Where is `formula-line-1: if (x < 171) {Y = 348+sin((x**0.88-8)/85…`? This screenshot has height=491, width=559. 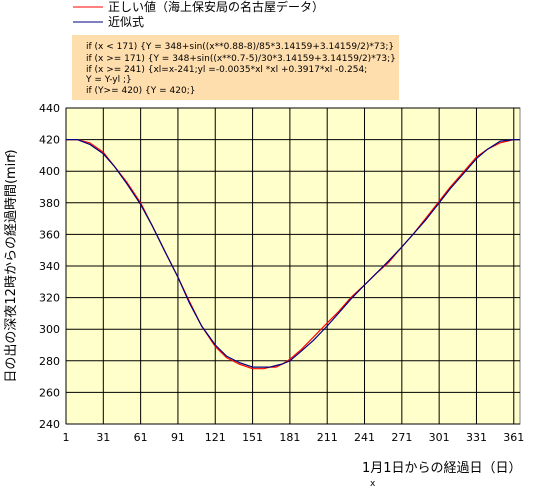 formula-line-1: if (x < 171) {Y = 348+sin((x**0.88-8)/85… is located at coordinates (240, 47).